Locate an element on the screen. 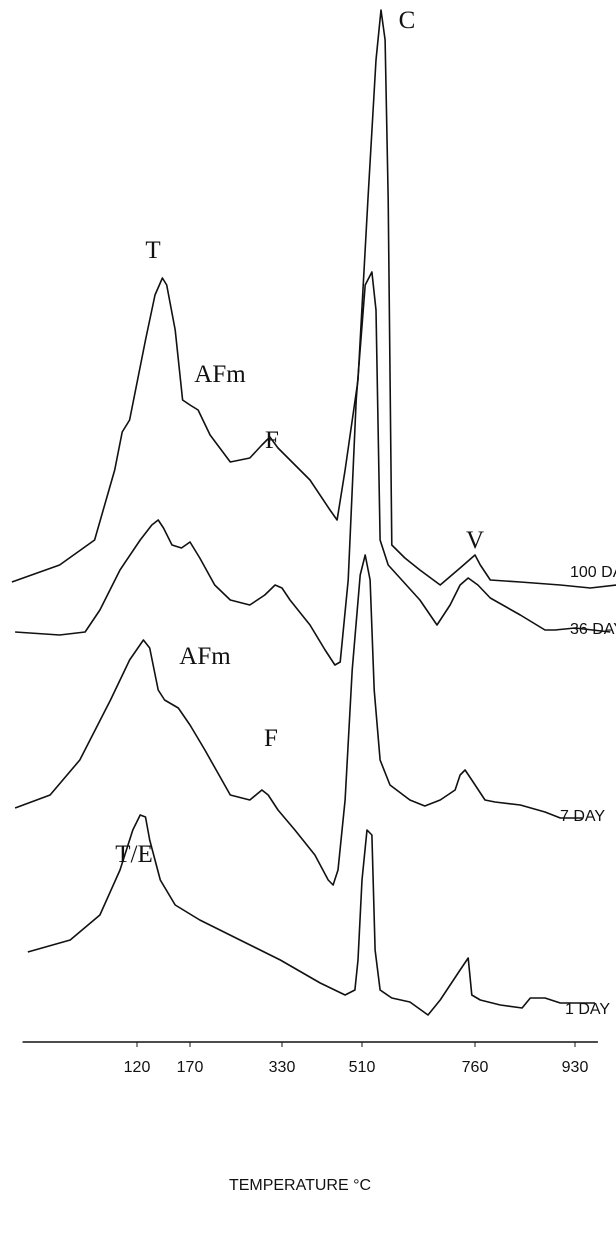 This screenshot has width=616, height=1248. x-tick-label: 510 is located at coordinates (362, 1067).